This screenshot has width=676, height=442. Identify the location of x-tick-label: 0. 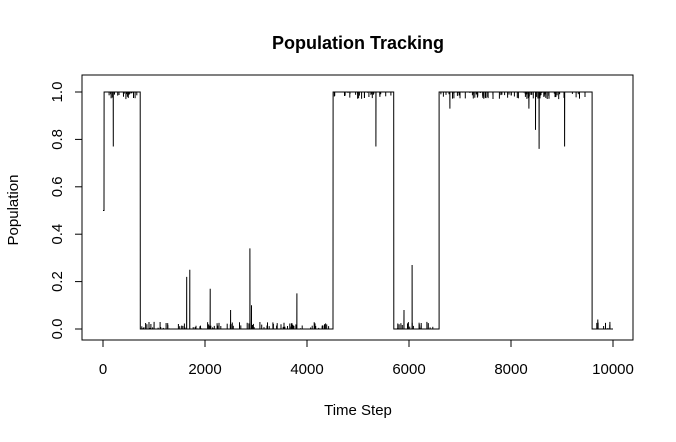
(103, 369).